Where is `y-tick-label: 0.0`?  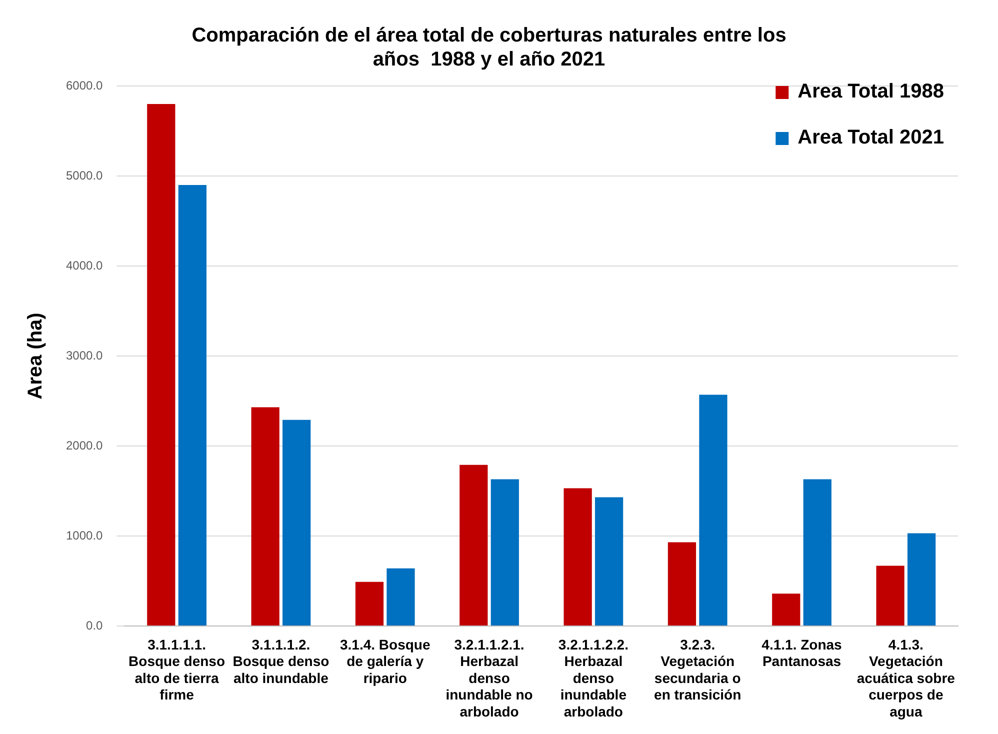 y-tick-label: 0.0 is located at coordinates (95, 625).